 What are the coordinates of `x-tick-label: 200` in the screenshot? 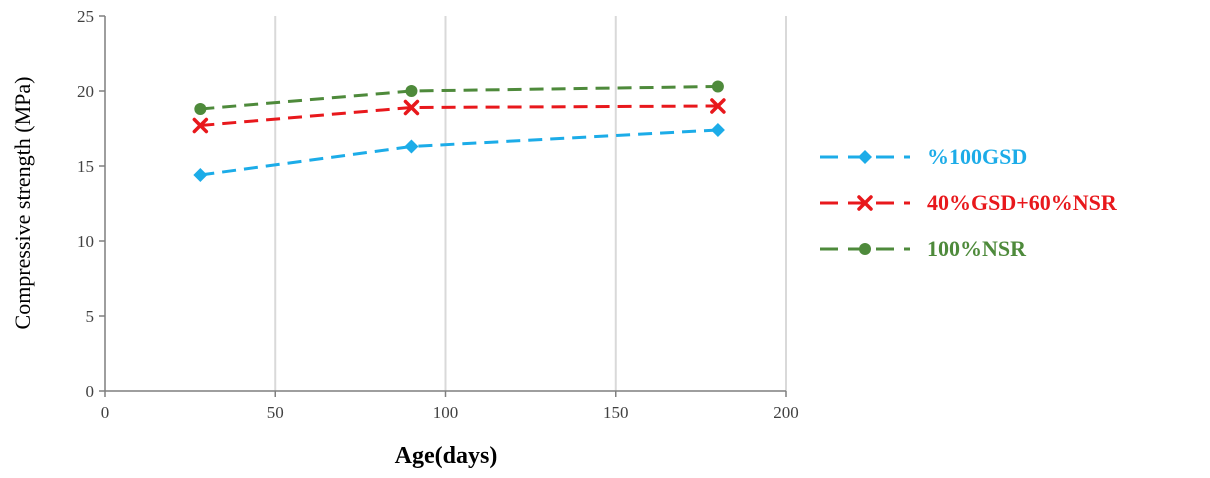 It's located at (786, 412).